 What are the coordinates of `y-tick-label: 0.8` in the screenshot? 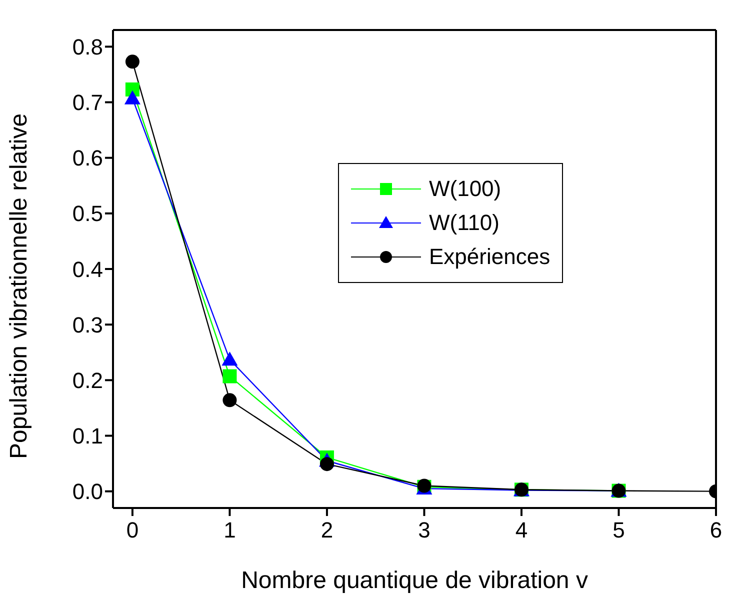 It's located at (87, 47).